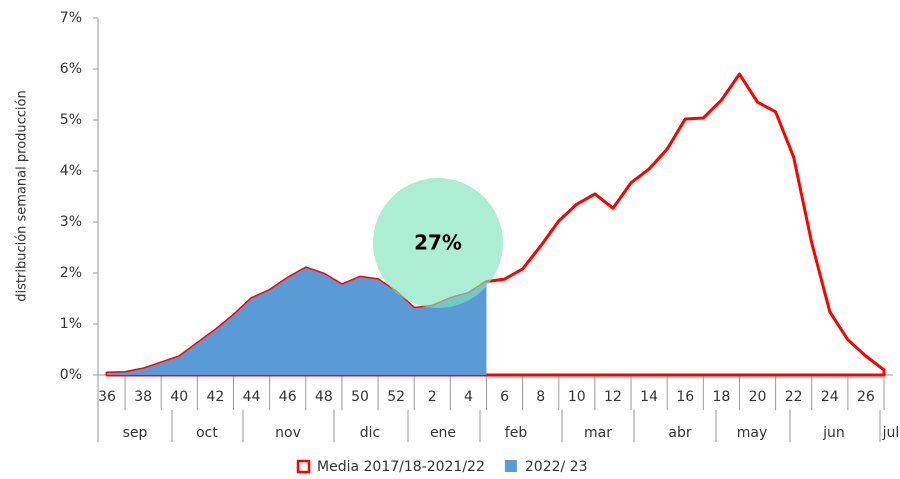  Describe the element at coordinates (179, 397) in the screenshot. I see `x-tick-label: 40` at that location.